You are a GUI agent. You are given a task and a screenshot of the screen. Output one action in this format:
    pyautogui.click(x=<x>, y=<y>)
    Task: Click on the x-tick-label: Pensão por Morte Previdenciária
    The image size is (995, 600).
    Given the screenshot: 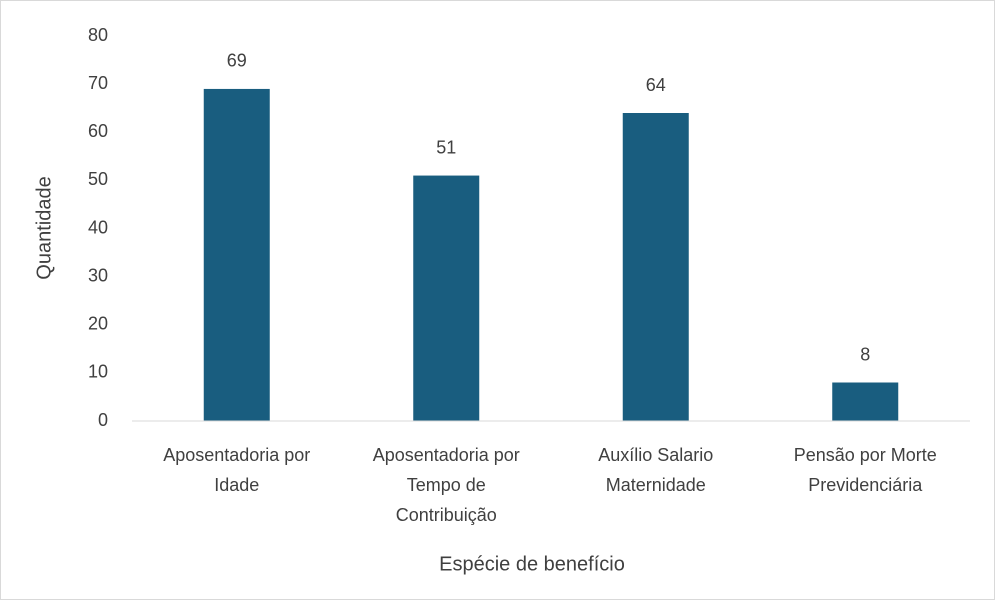 What is the action you would take?
    pyautogui.click(x=865, y=470)
    